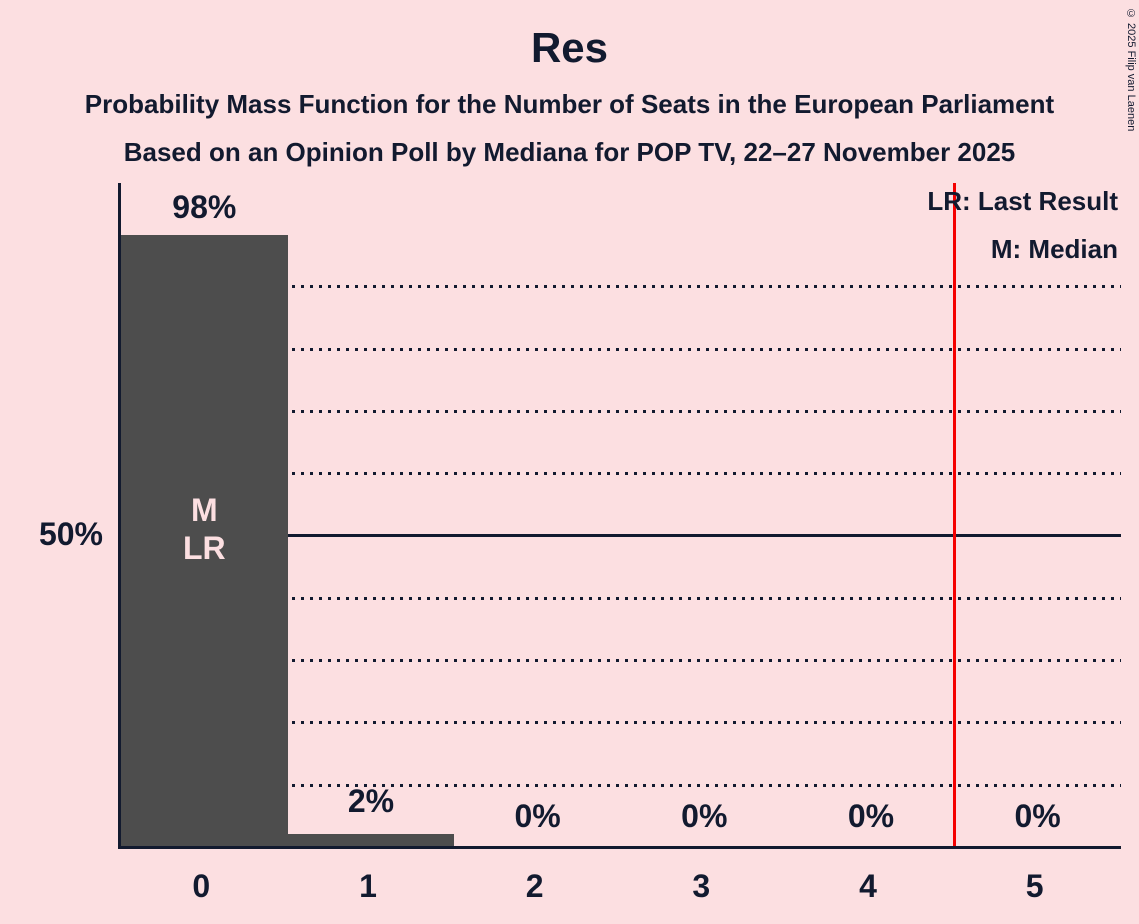 This screenshot has width=1139, height=924. I want to click on value-label-3: 0%, so click(704, 816).